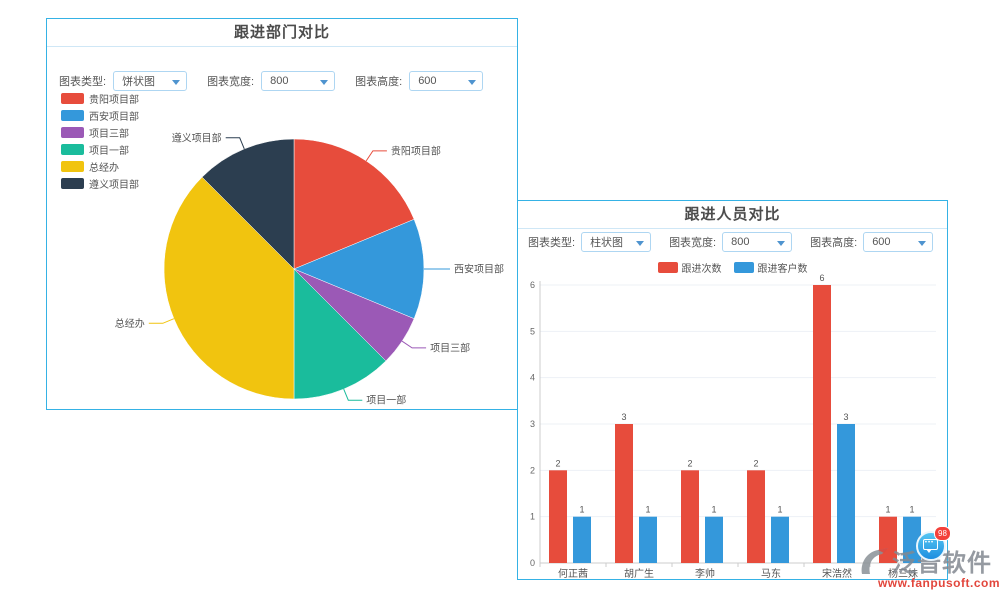 This screenshot has height=600, width=1000. Describe the element at coordinates (771, 573) in the screenshot. I see `x-category-label: 马东` at that location.